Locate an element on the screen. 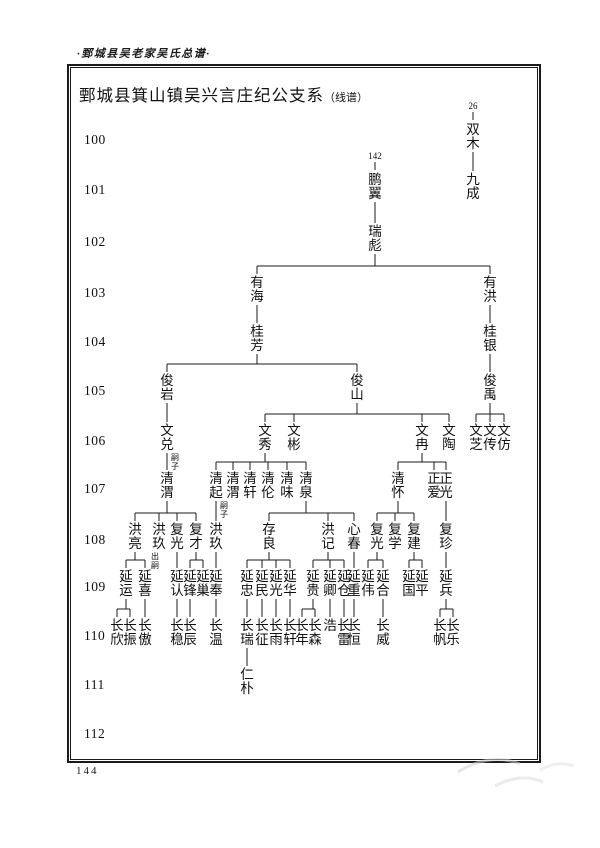 Image resolution: width=600 pixels, height=848 pixels. person-node: 清味 is located at coordinates (287, 485).